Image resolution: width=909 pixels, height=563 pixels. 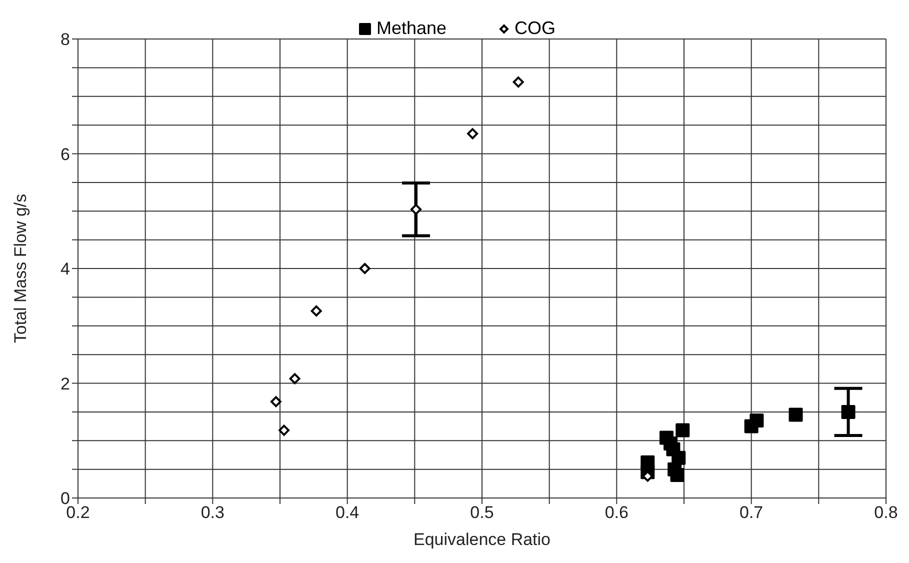 What do you see at coordinates (65, 40) in the screenshot?
I see `y-tick-label: 8` at bounding box center [65, 40].